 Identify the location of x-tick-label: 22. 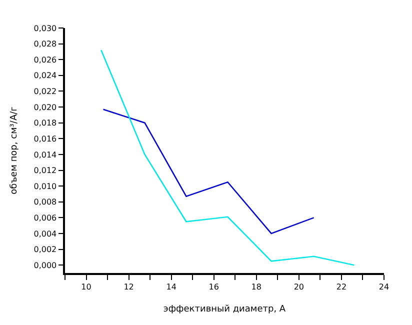
(341, 287).